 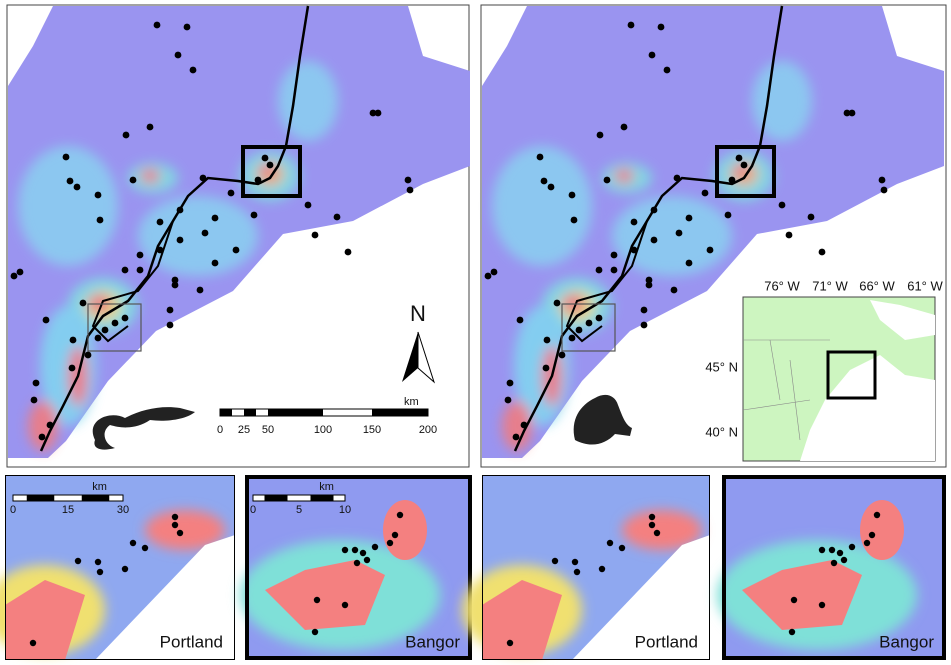 I want to click on lon-label: 76° W, so click(x=782, y=285).